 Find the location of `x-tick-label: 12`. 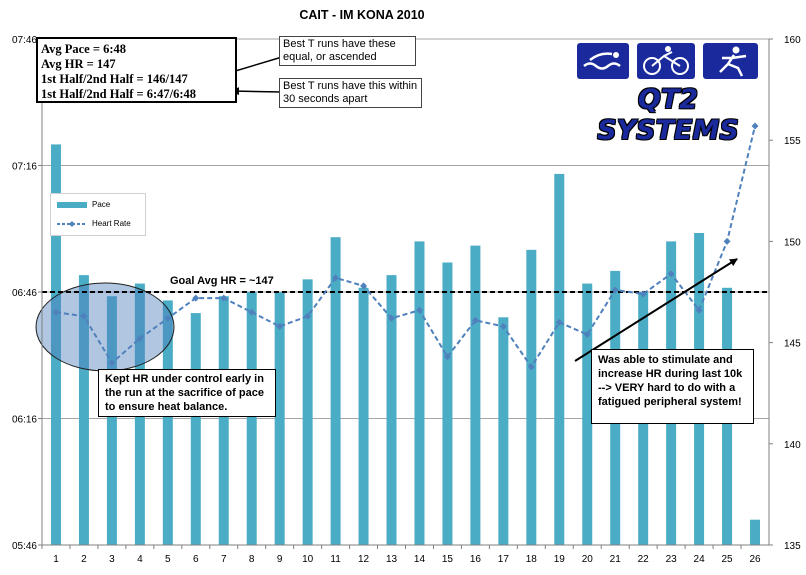

x-tick-label: 12 is located at coordinates (364, 559).